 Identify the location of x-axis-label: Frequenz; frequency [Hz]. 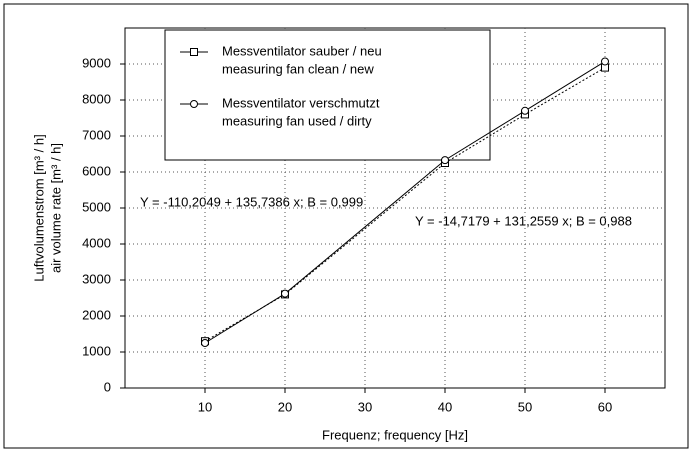
(395, 434).